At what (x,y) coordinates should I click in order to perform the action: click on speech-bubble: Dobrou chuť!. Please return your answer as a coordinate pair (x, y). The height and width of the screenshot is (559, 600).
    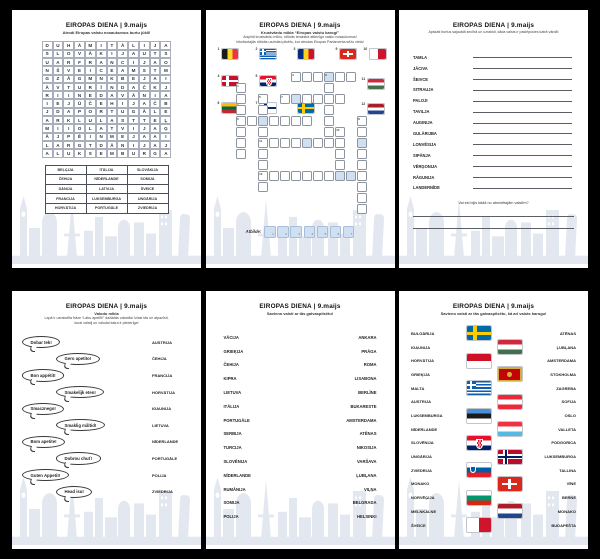
    Looking at the image, I should click on (78, 458).